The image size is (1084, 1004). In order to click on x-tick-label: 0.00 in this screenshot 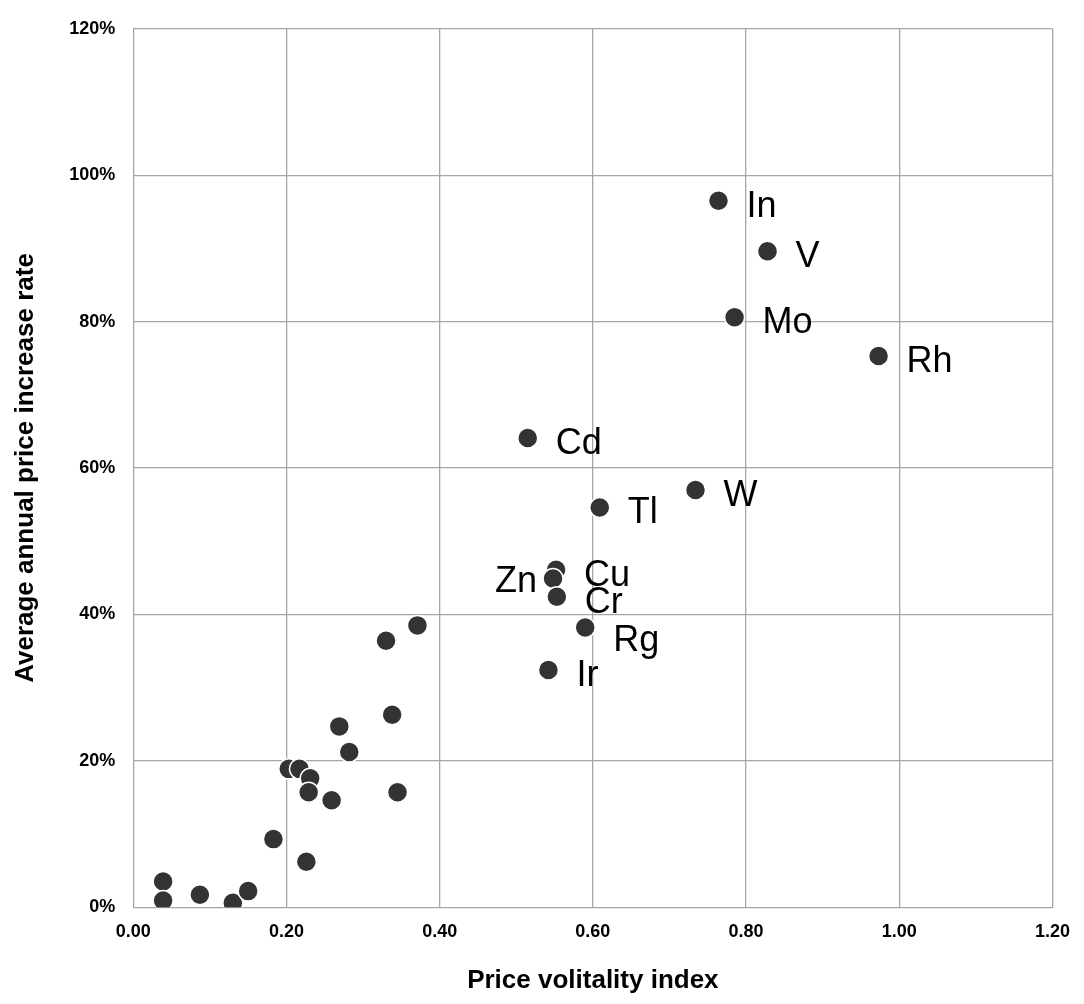, I will do `click(133, 930)`.